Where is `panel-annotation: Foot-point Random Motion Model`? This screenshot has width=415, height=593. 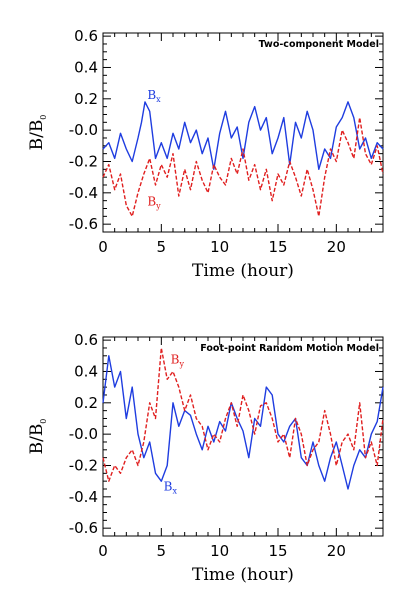 panel-annotation: Foot-point Random Motion Model is located at coordinates (289, 348).